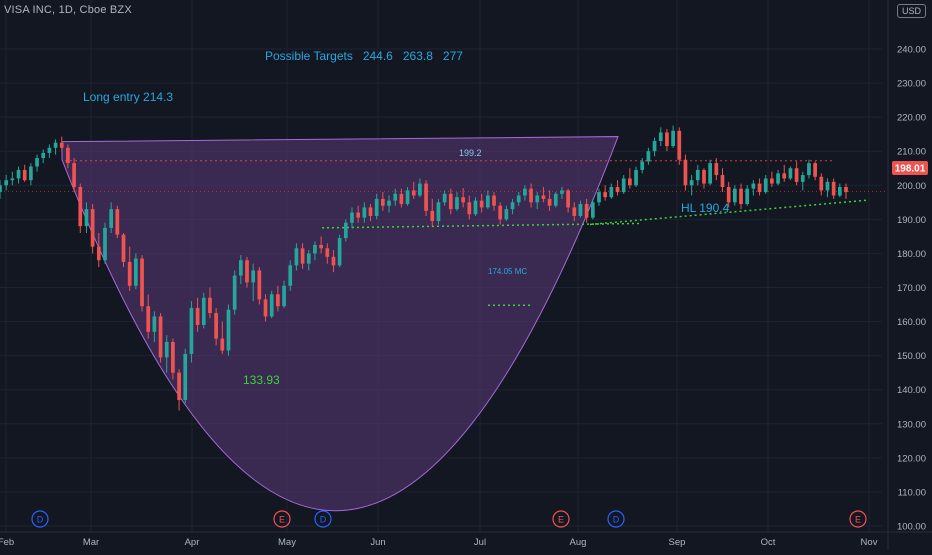 The width and height of the screenshot is (932, 555). I want to click on symbol-title: VISA INC, 1D, Cboe BZX, so click(68, 10).